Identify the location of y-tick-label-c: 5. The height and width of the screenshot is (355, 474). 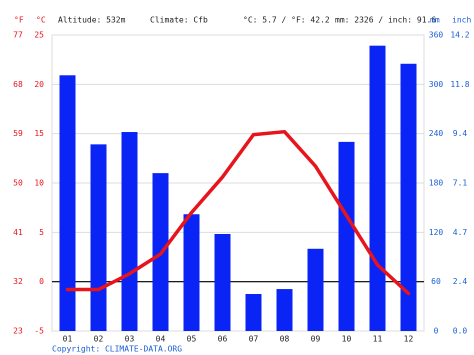
(41, 232).